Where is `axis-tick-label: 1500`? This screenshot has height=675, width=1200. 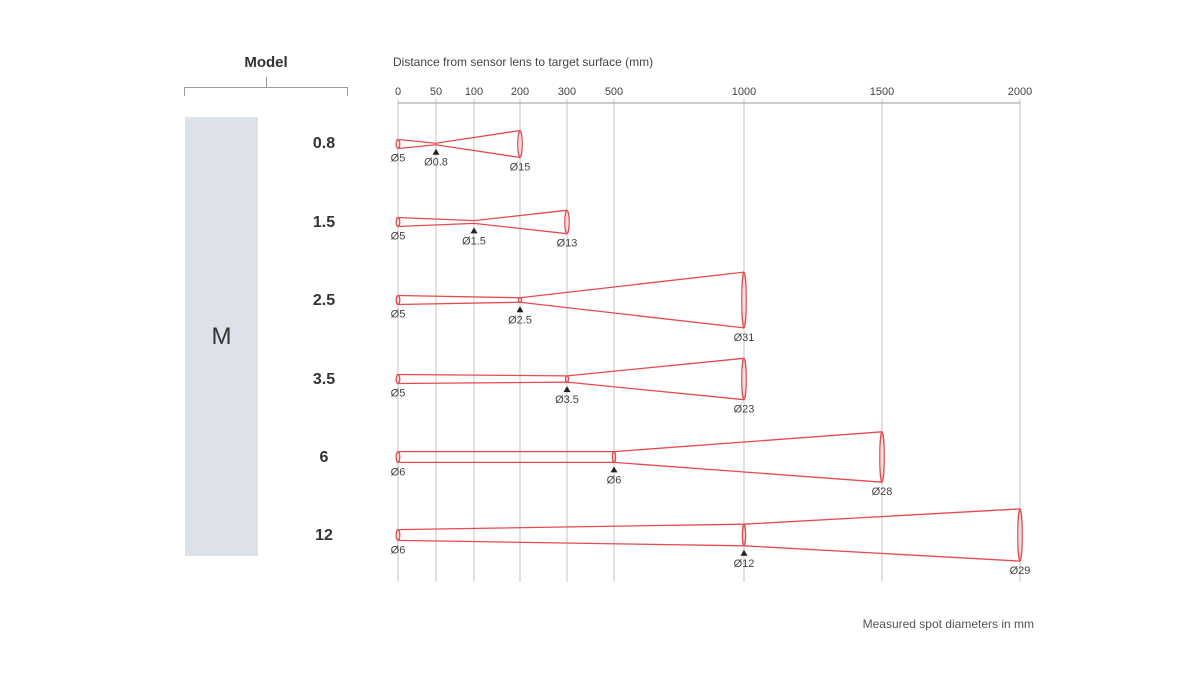 axis-tick-label: 1500 is located at coordinates (882, 92).